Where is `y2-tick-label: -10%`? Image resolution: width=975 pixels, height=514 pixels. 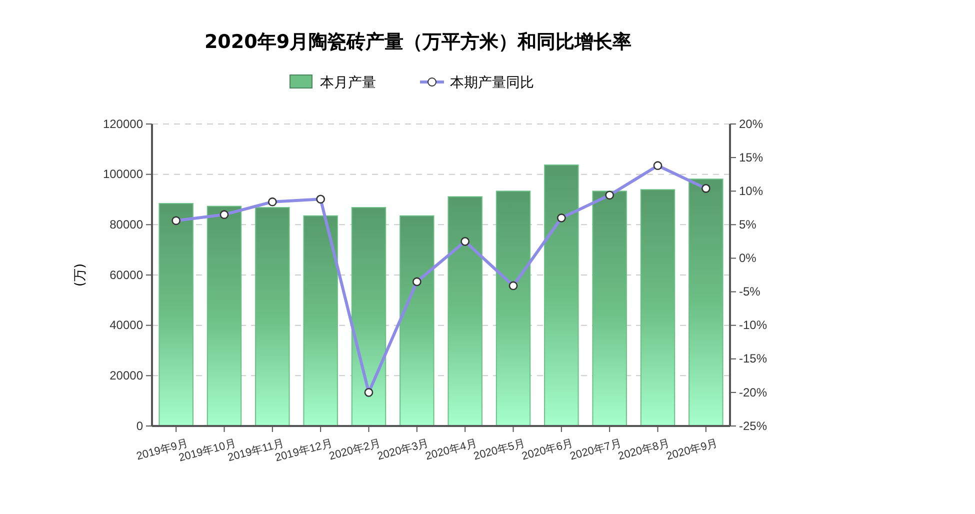 y2-tick-label: -10% is located at coordinates (753, 325).